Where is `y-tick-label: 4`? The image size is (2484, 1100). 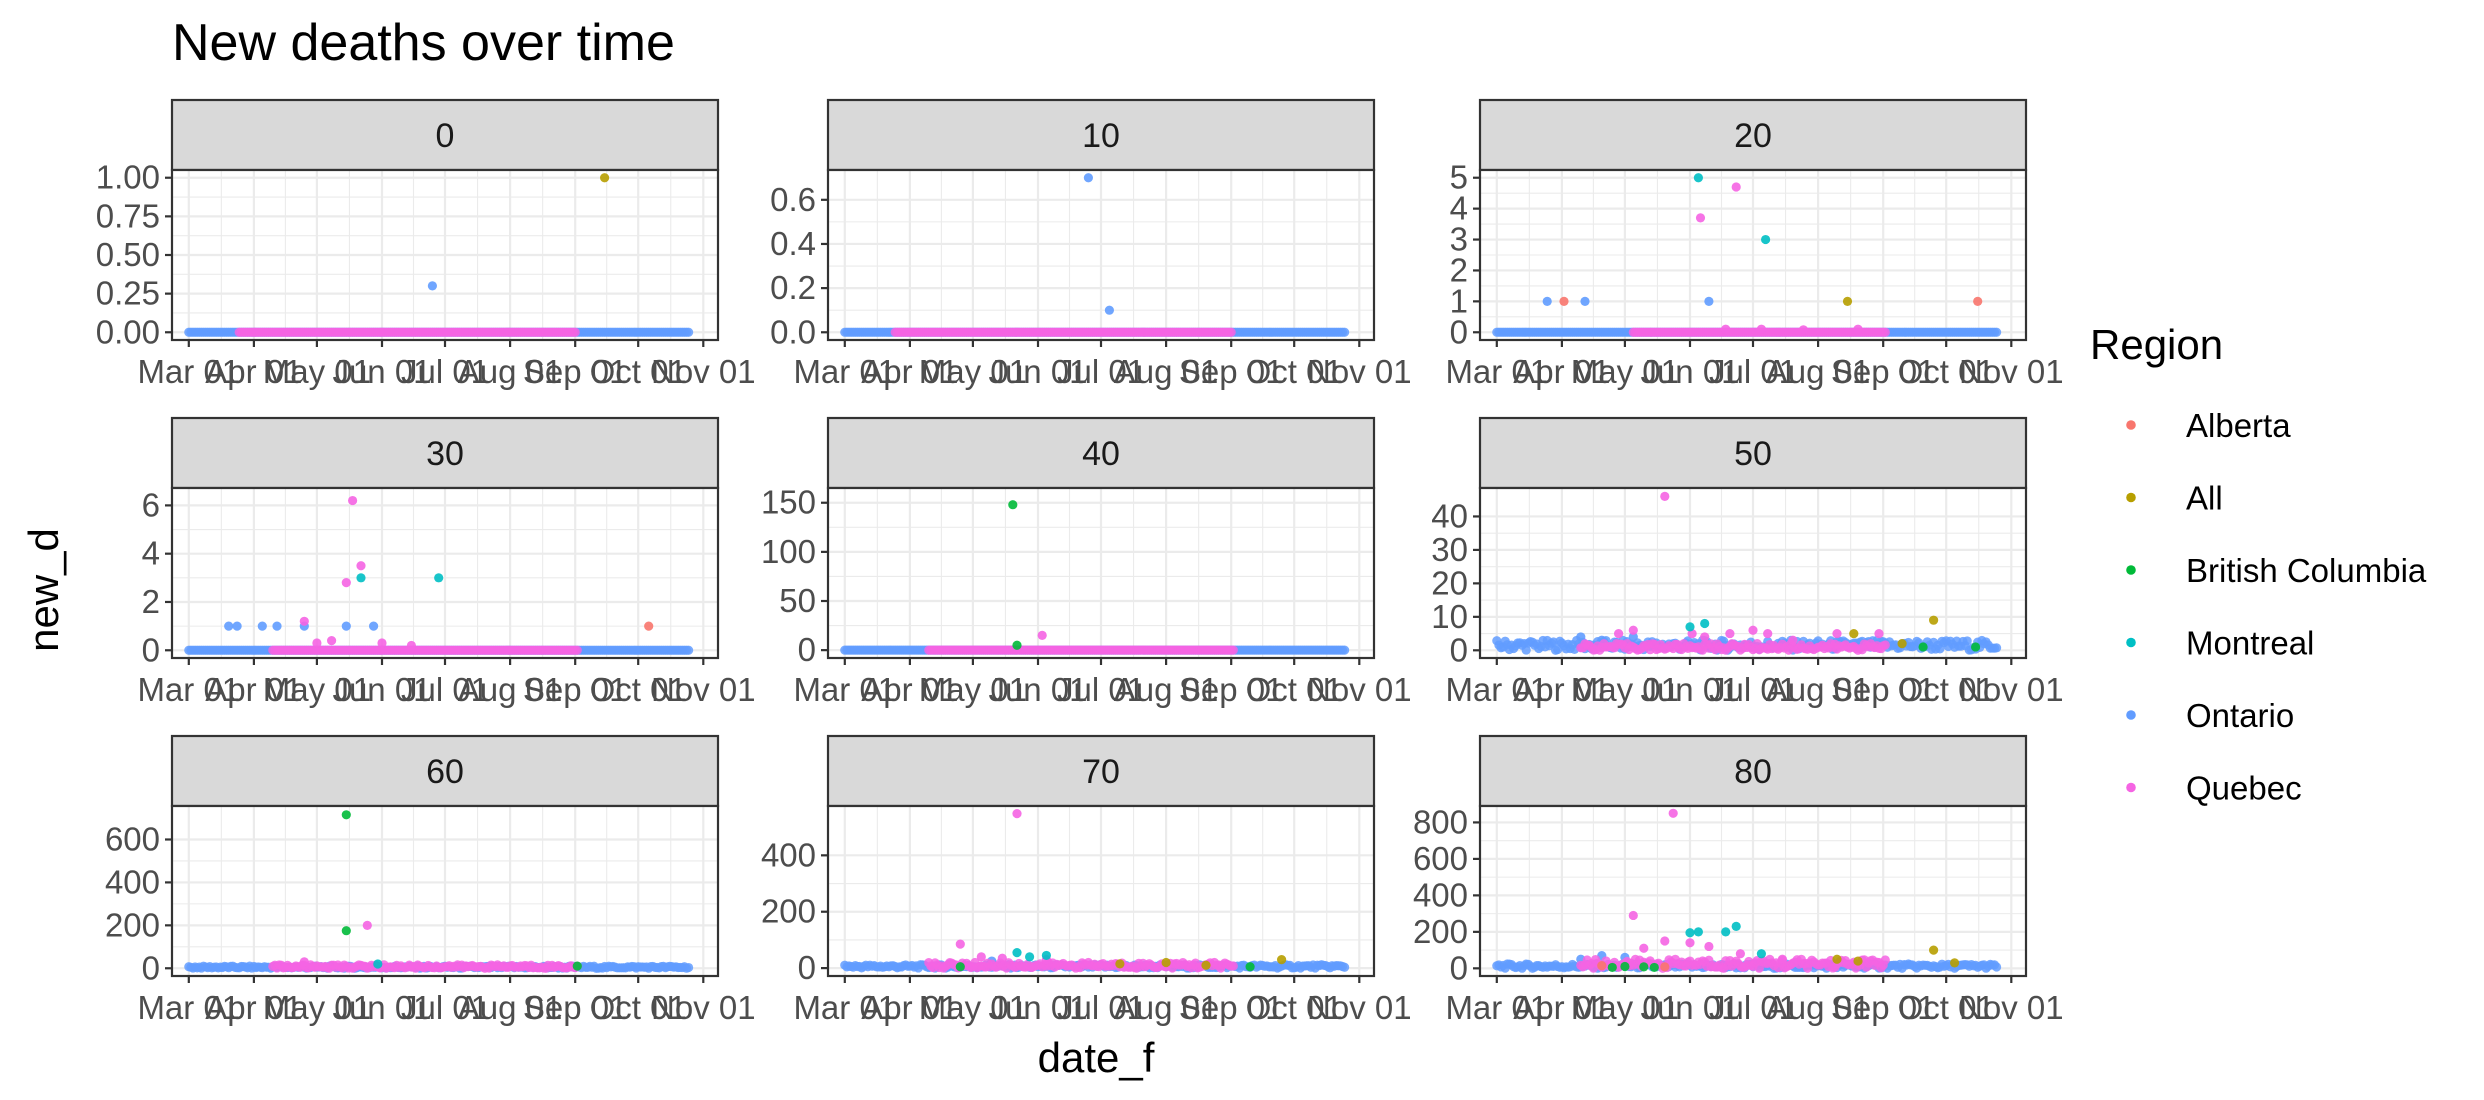 y-tick-label: 4 is located at coordinates (151, 553).